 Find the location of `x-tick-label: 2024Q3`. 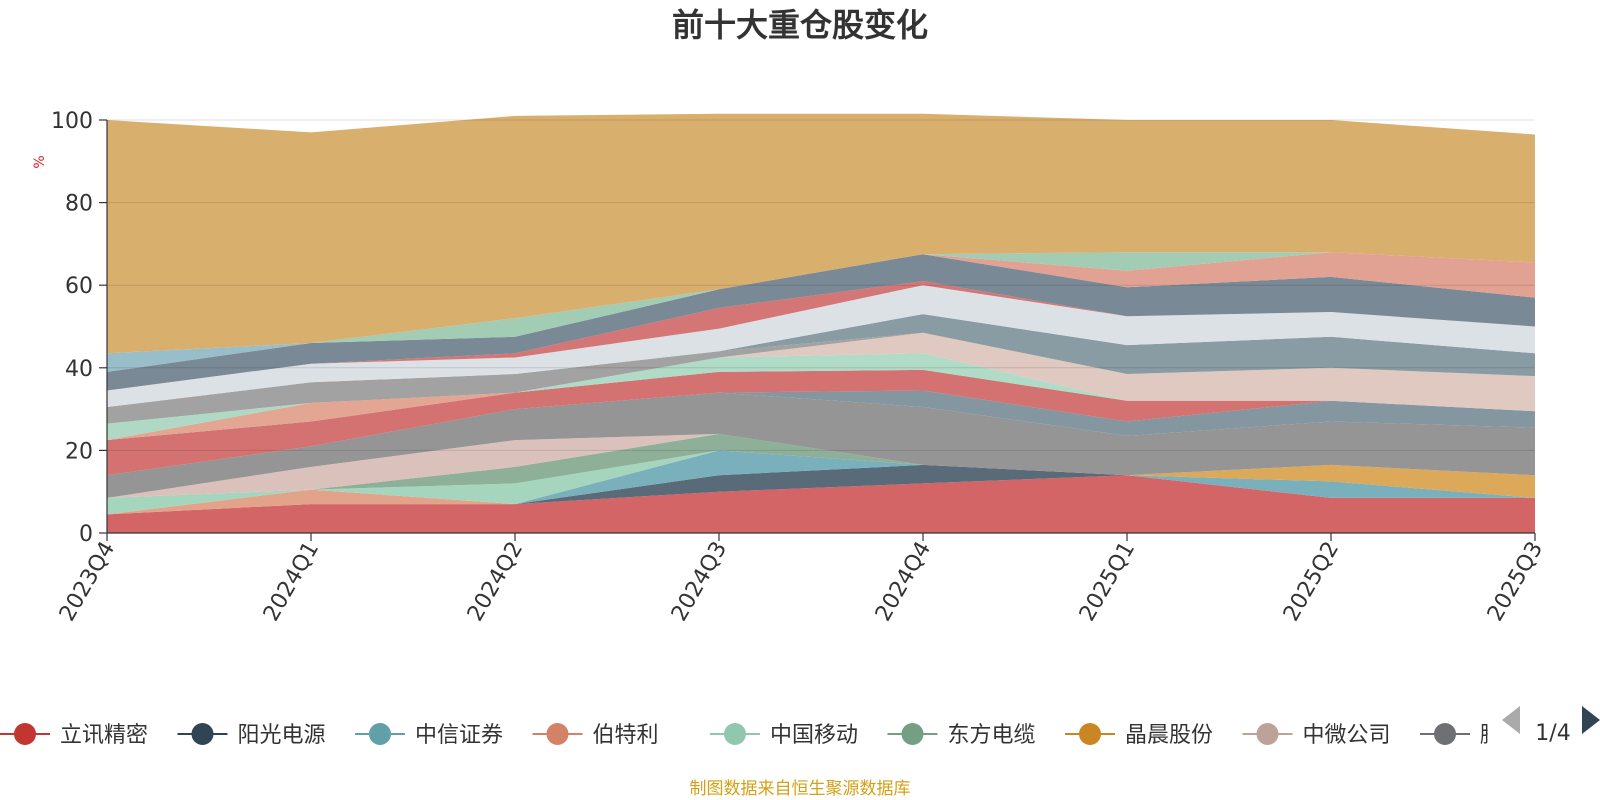

x-tick-label: 2024Q3 is located at coordinates (699, 582).